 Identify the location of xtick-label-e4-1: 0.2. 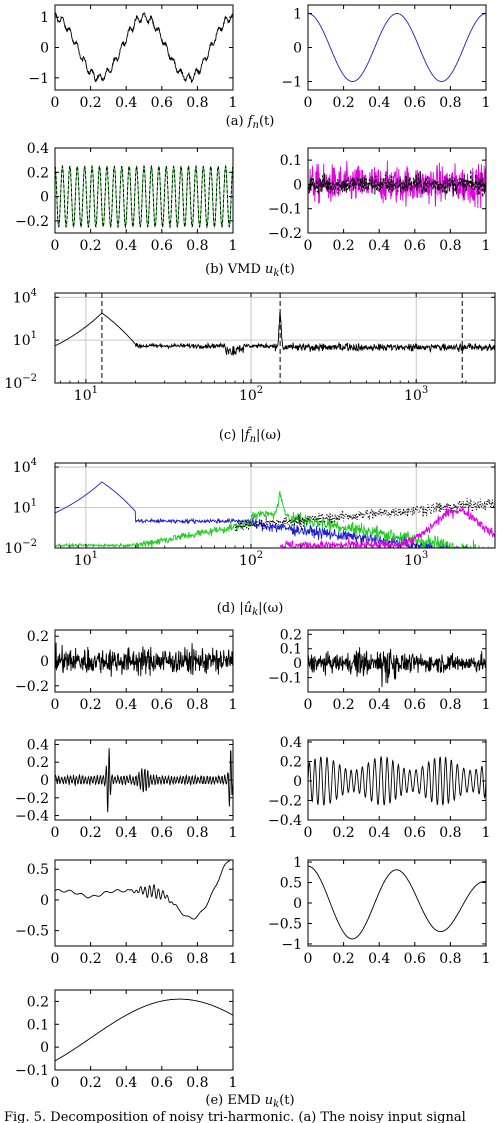
(343, 833).